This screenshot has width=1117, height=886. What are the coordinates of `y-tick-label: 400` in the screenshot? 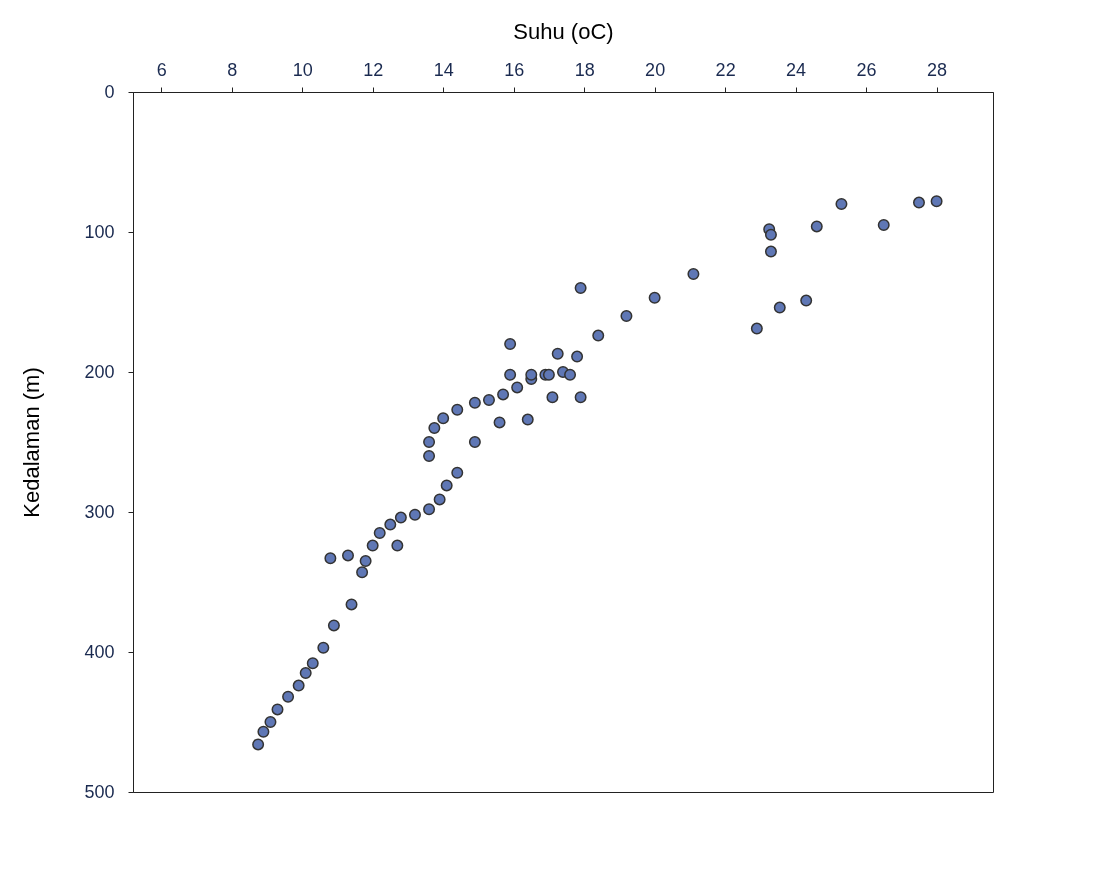 It's located at (99, 651).